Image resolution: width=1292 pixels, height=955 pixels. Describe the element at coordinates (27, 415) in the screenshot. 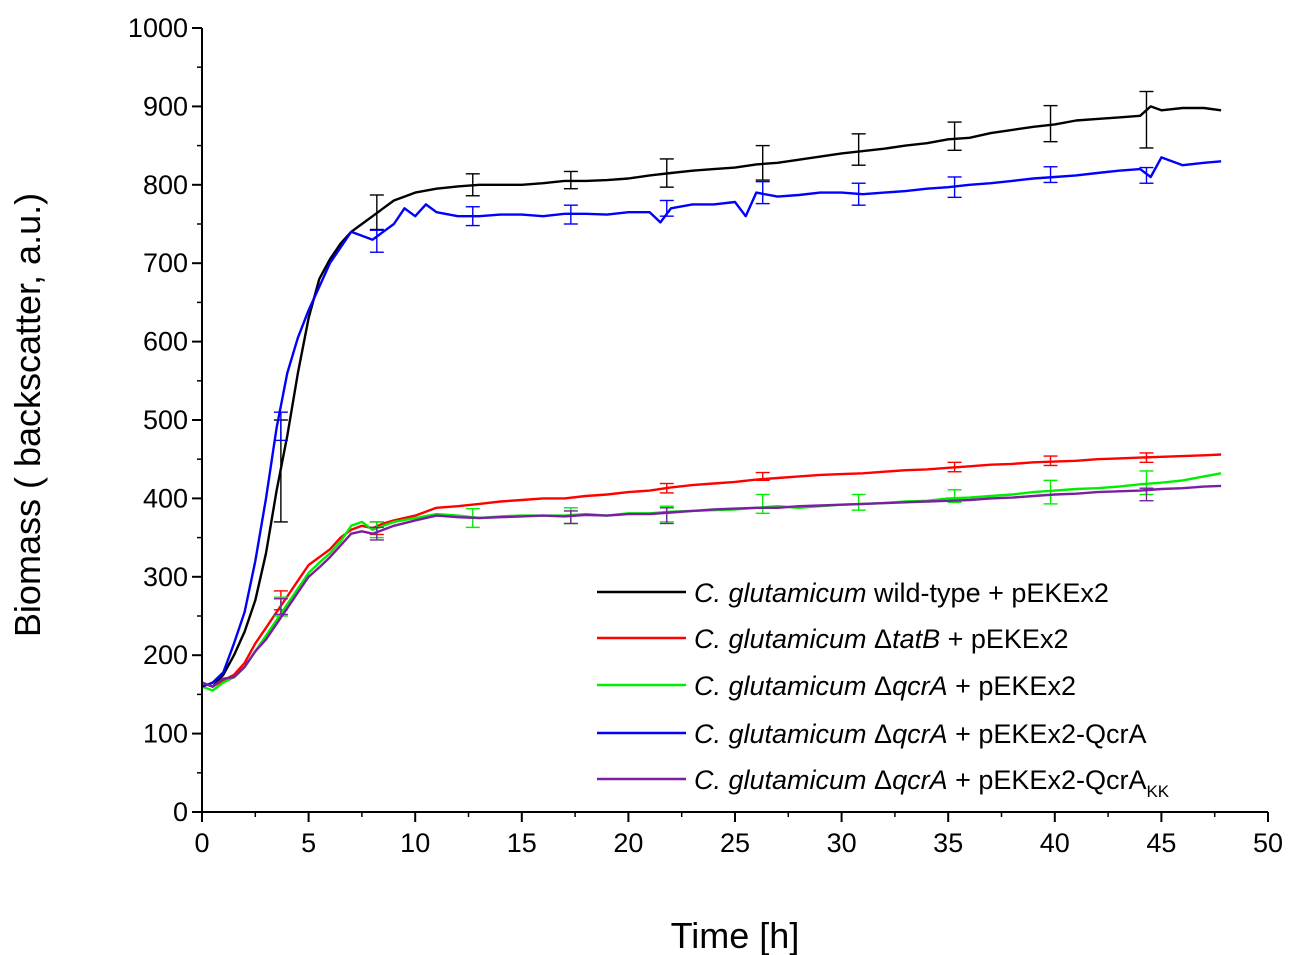

I see `y-axis-title: Biomass ( backscatter, a.u.)` at that location.